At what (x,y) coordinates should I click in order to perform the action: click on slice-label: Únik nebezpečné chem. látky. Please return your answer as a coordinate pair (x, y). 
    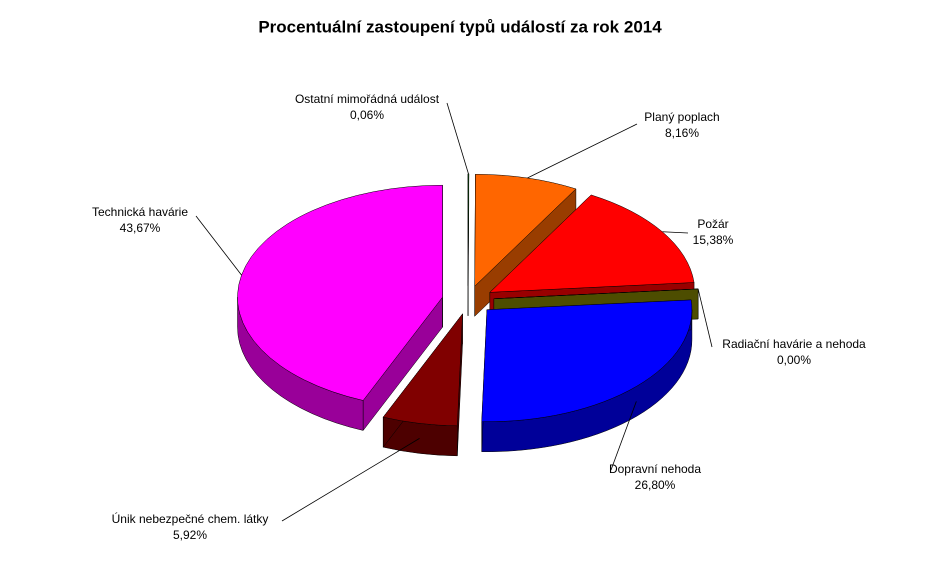
    Looking at the image, I should click on (190, 518).